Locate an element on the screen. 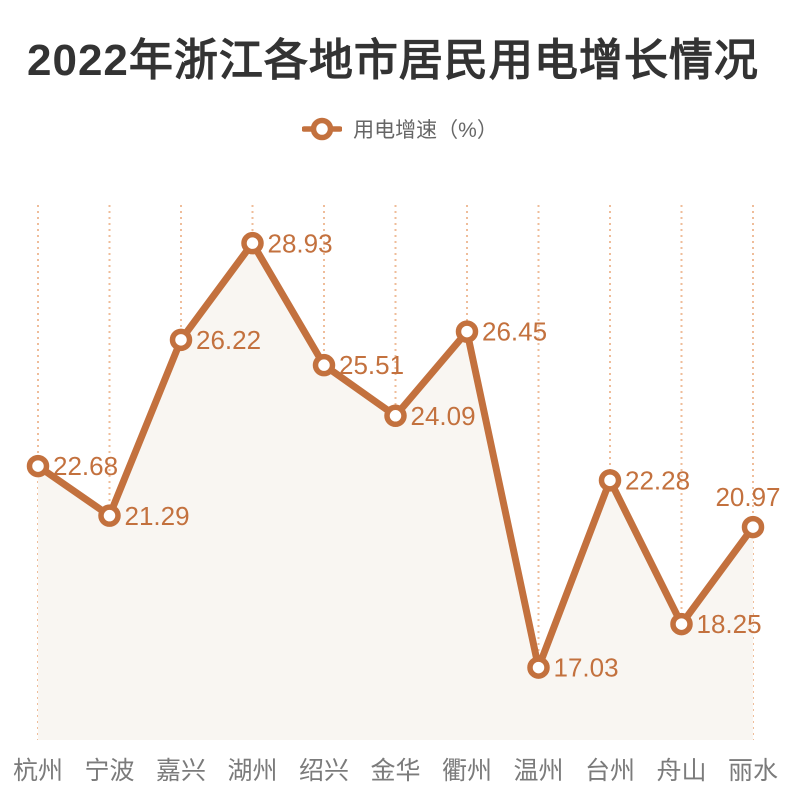 Image resolution: width=800 pixels, height=812 pixels. chart-title: 2022年浙江各地市居民用电增长情况 is located at coordinates (393, 60).